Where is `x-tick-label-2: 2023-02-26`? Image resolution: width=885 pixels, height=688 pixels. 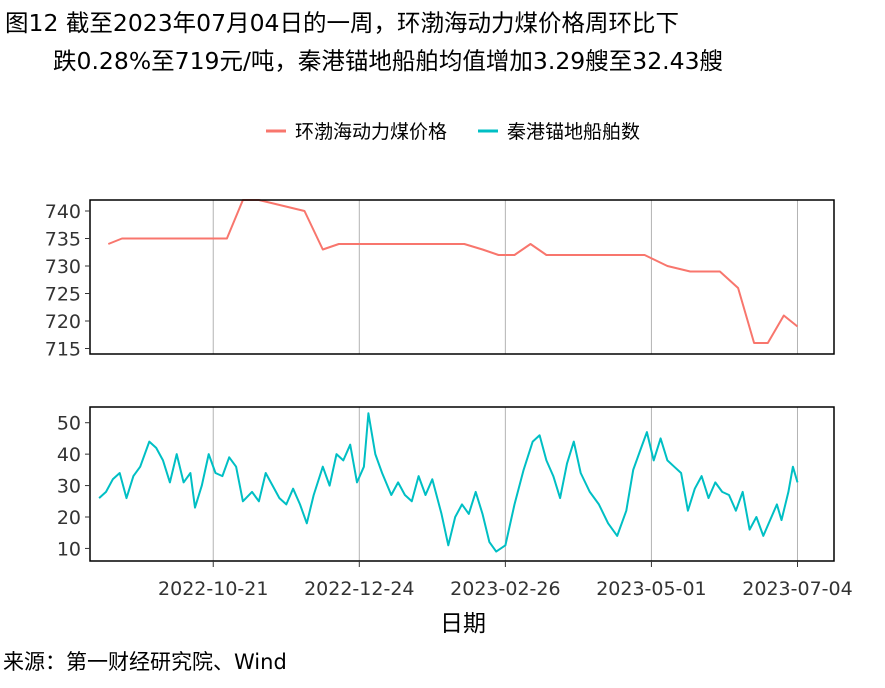
x-tick-label-2: 2023-02-26 is located at coordinates (505, 589).